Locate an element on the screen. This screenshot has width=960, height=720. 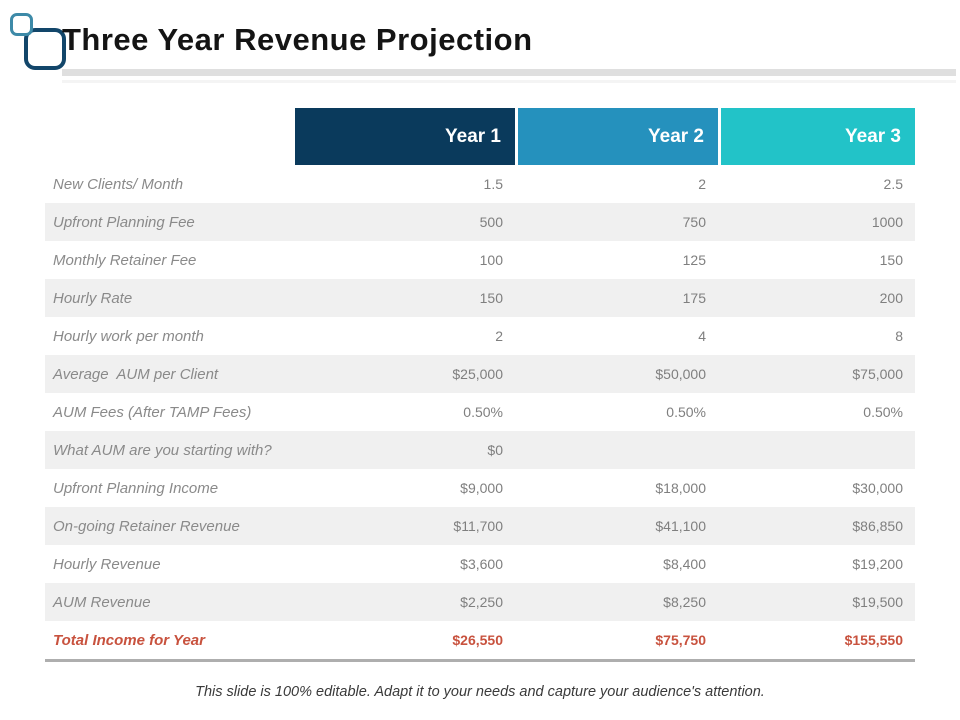
table-row: What AUM are you starting with? $0 is located at coordinates (480, 450).